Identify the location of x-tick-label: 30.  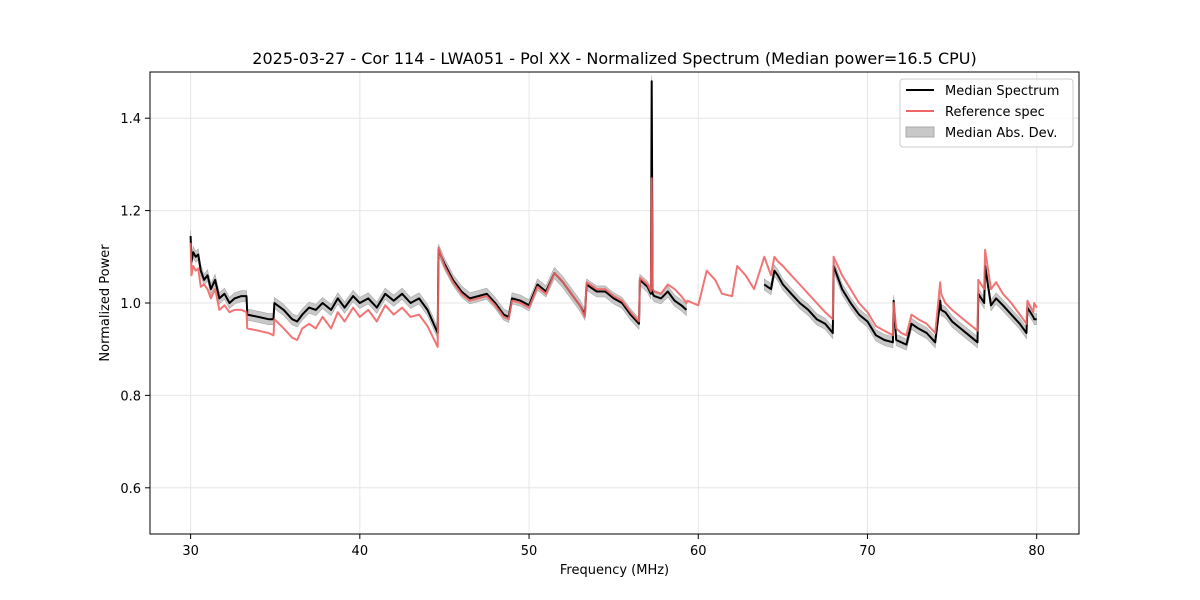
(190, 551).